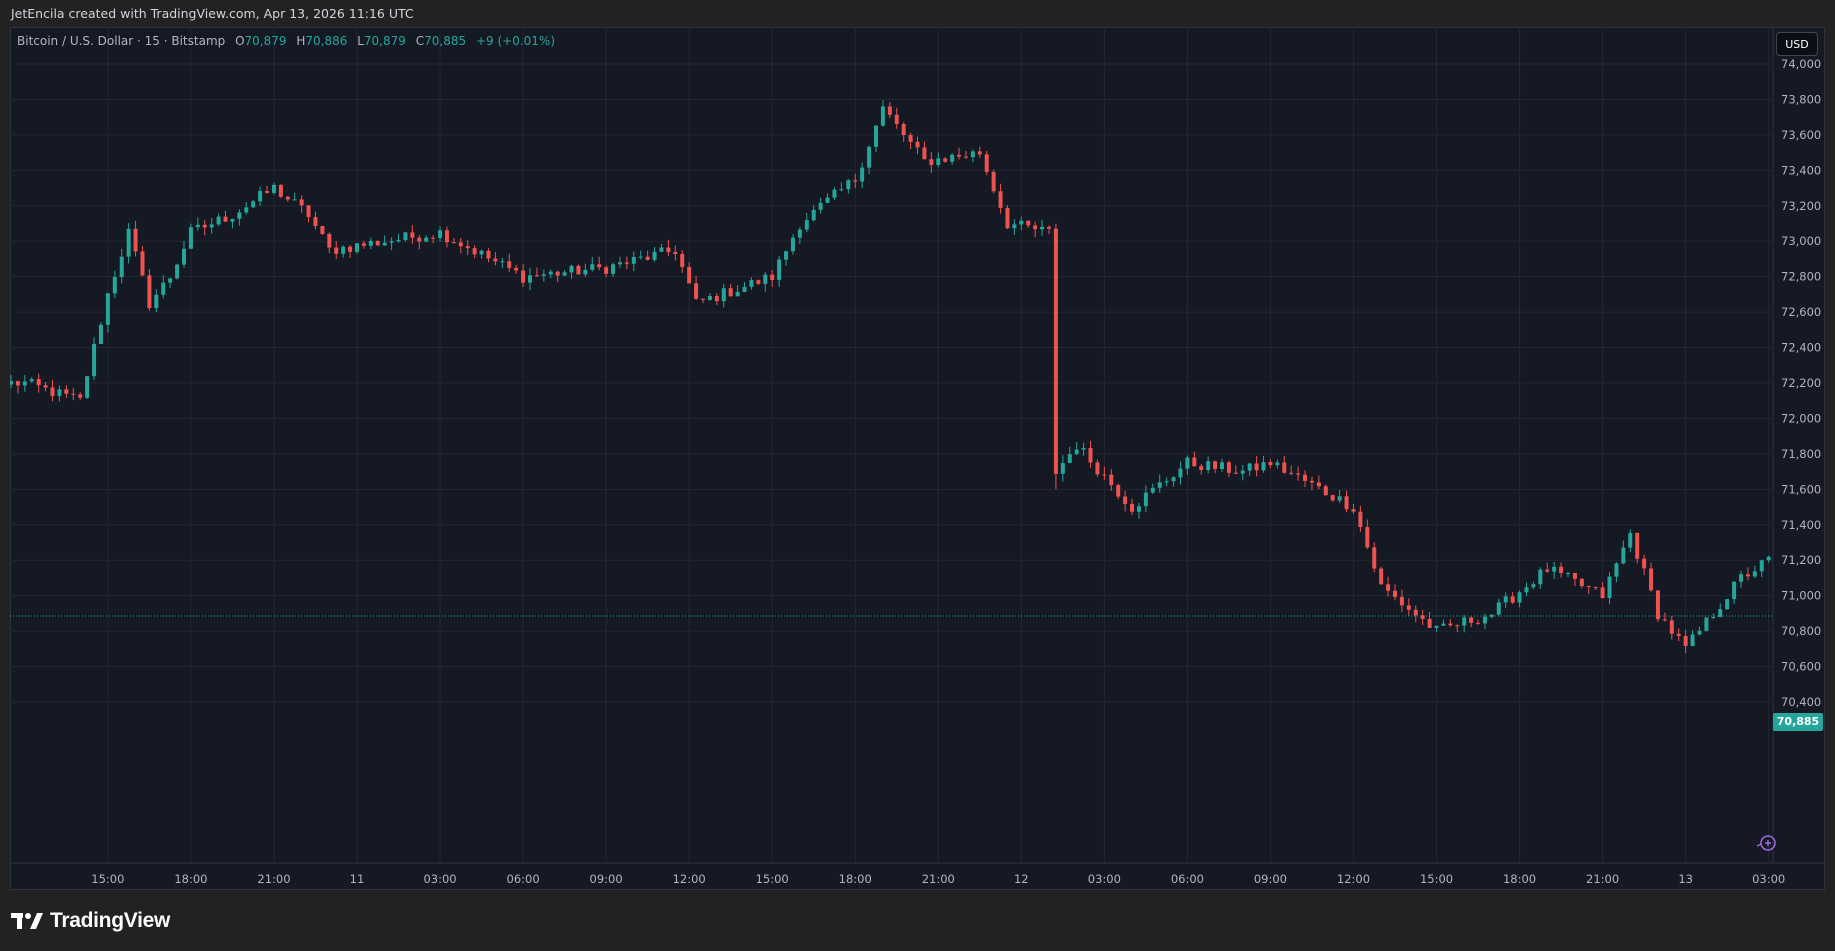 The image size is (1835, 951). What do you see at coordinates (1801, 418) in the screenshot?
I see `price-tick-label: 72,000` at bounding box center [1801, 418].